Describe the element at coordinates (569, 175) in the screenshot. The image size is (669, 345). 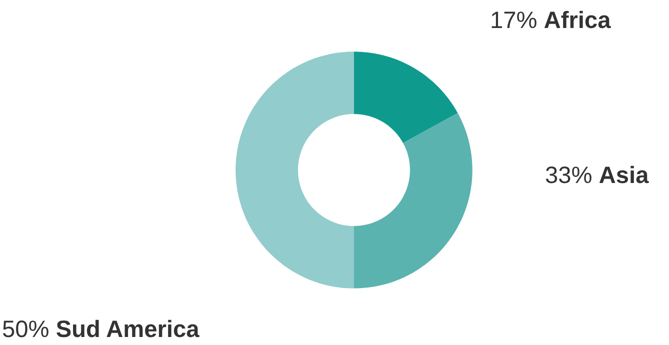
I see `data-label: 33%` at that location.